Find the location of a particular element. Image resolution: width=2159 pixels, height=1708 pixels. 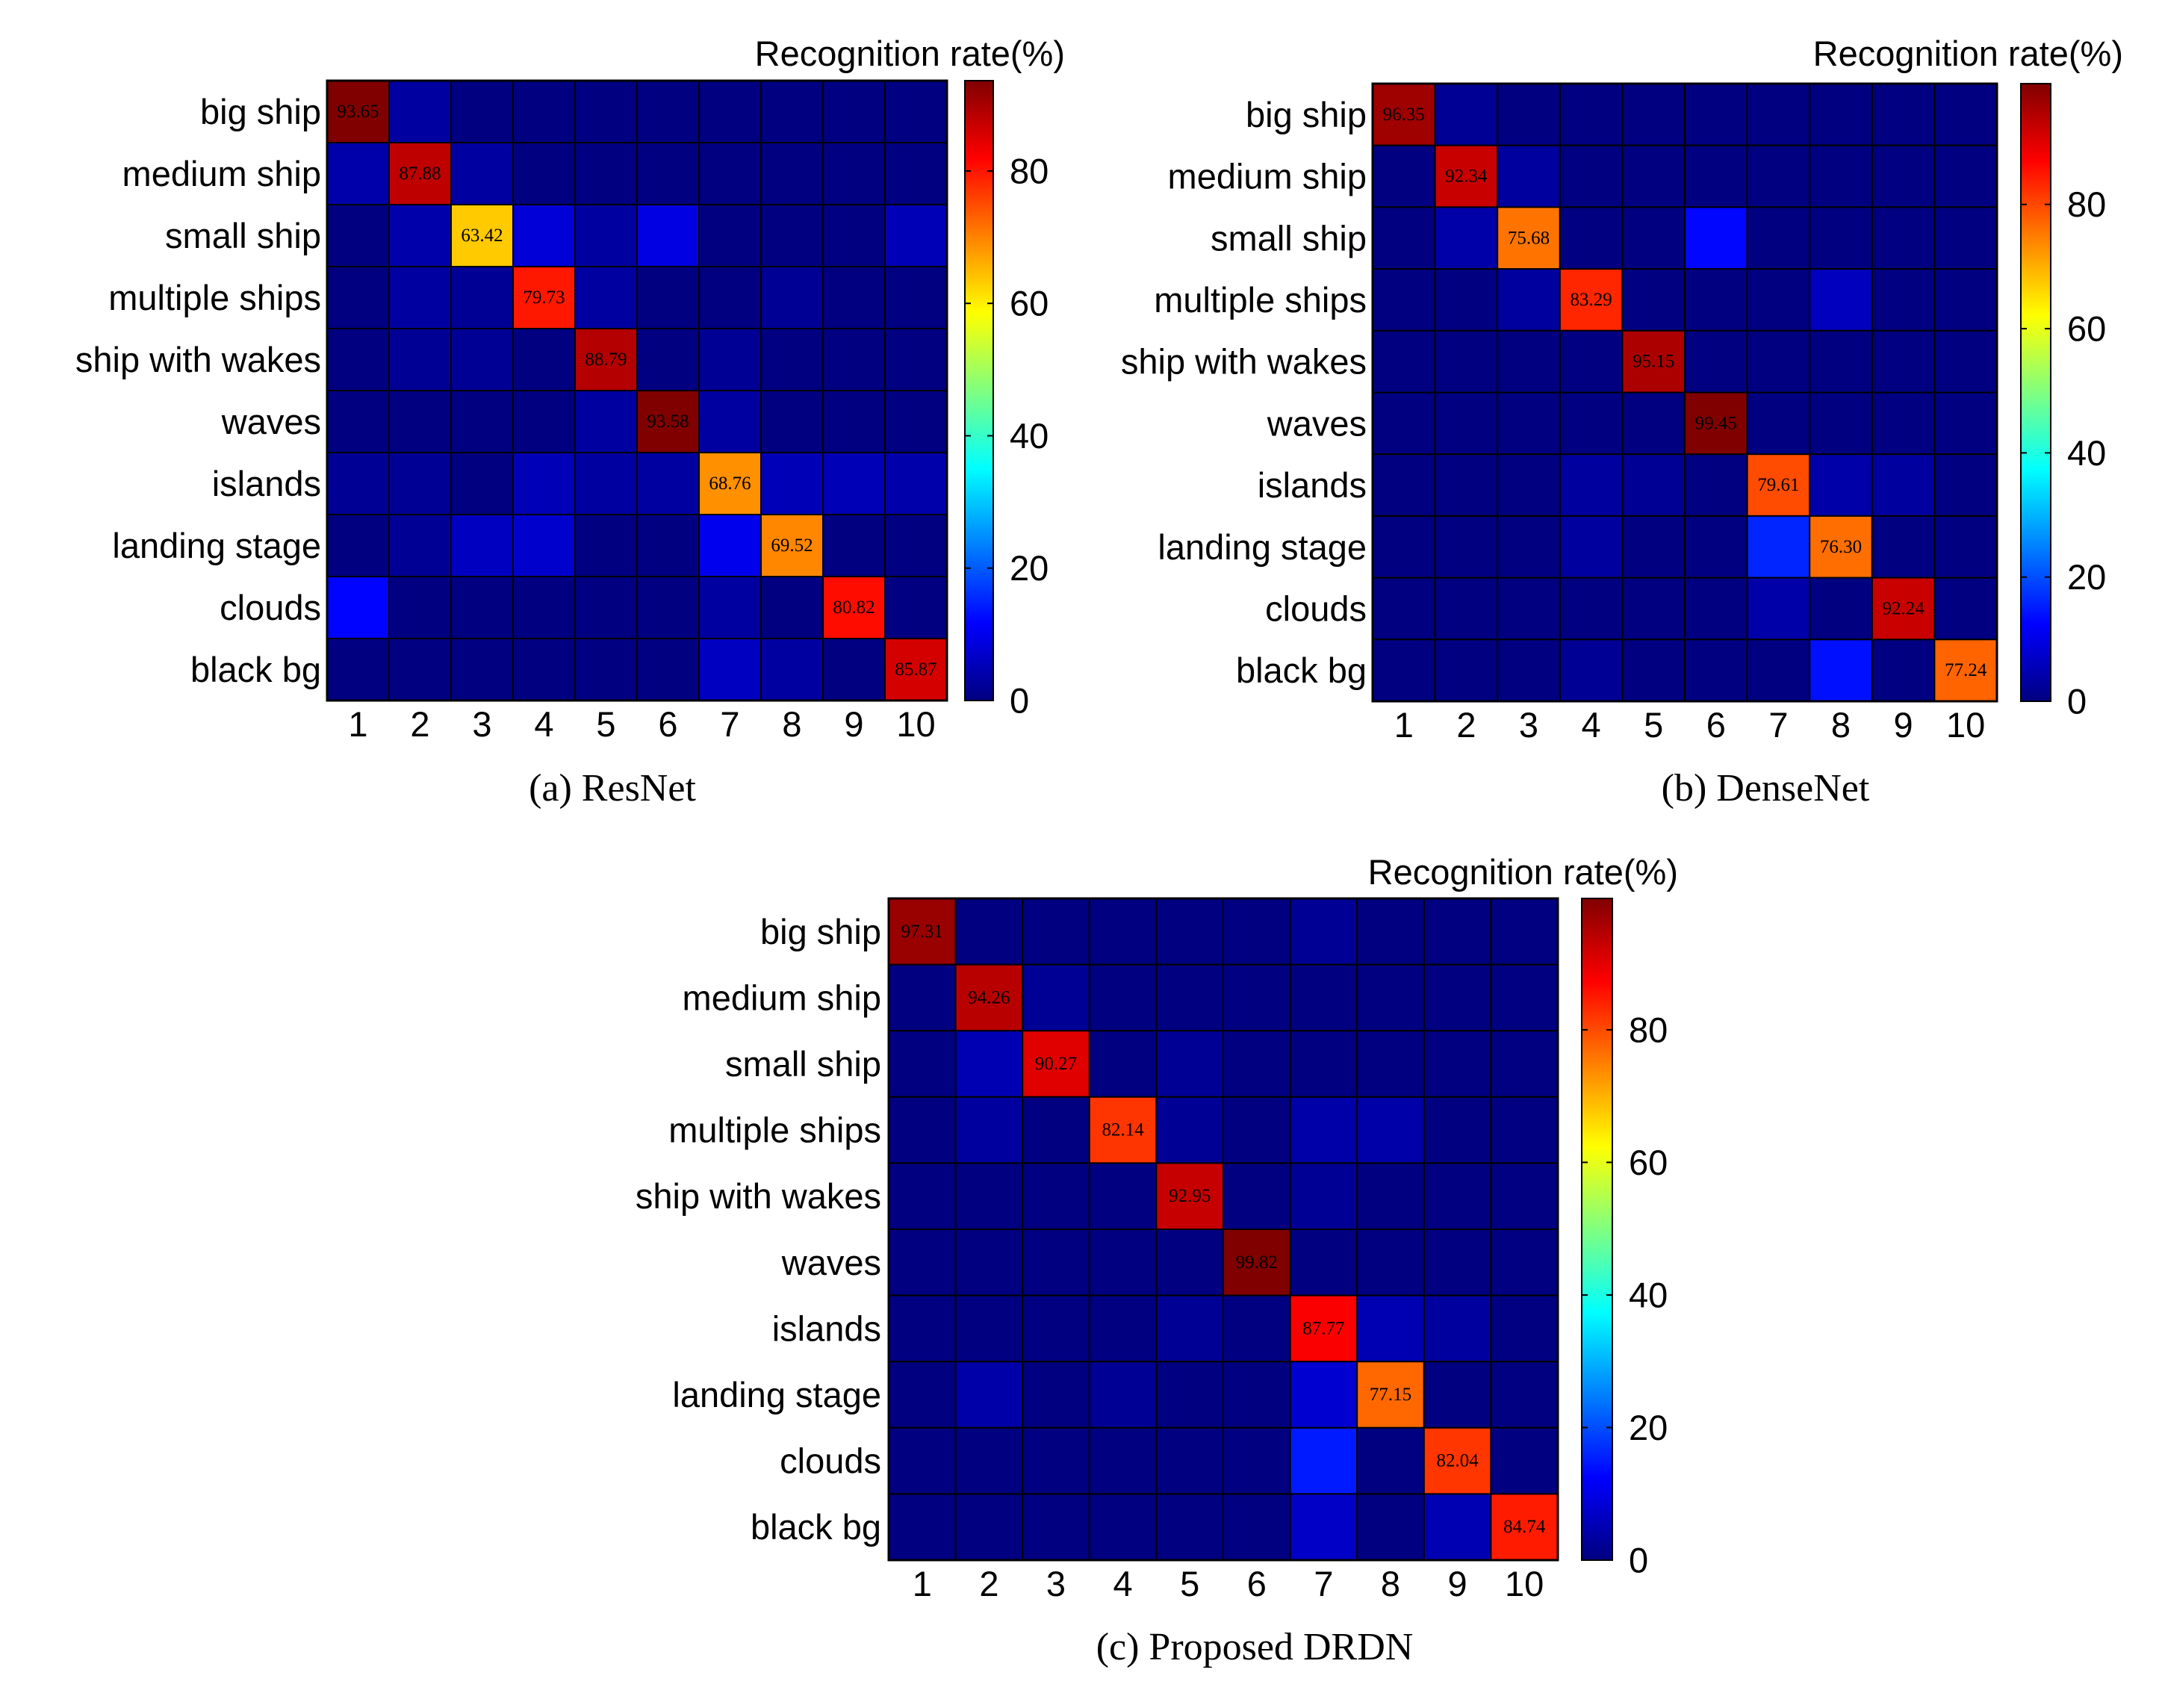

panel-caption: (a) ResNet is located at coordinates (612, 789).